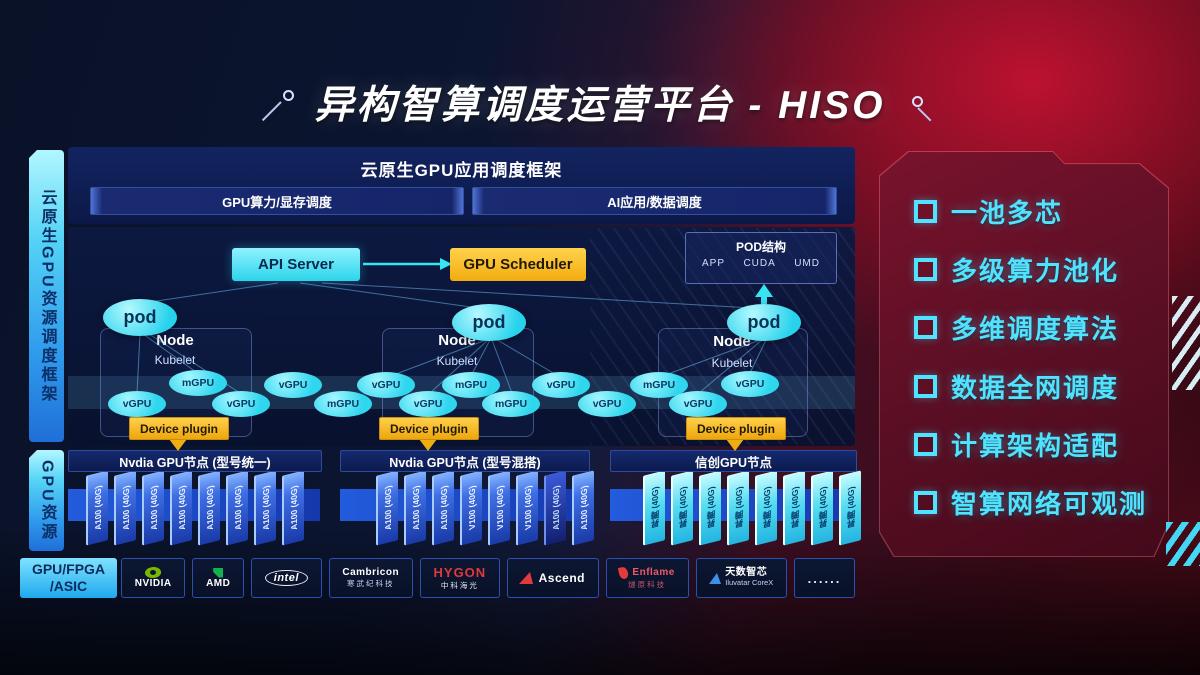  Describe the element at coordinates (1007, 212) in the screenshot. I see `feature-label: 一池多芯` at that location.